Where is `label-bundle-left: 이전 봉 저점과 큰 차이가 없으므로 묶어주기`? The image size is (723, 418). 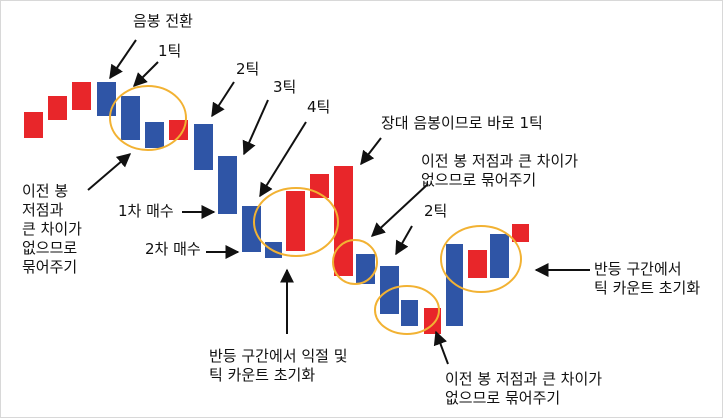 label-bundle-left: 이전 봉 저점과 큰 차이가 없으므로 묶어주기 is located at coordinates (52, 229).